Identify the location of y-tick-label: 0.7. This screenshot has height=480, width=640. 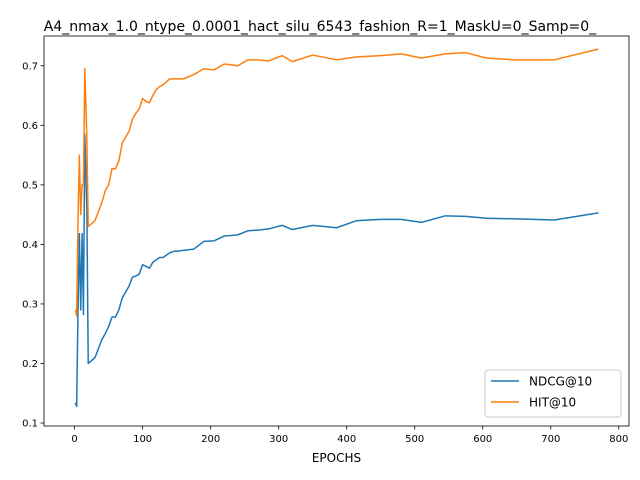
(30, 66).